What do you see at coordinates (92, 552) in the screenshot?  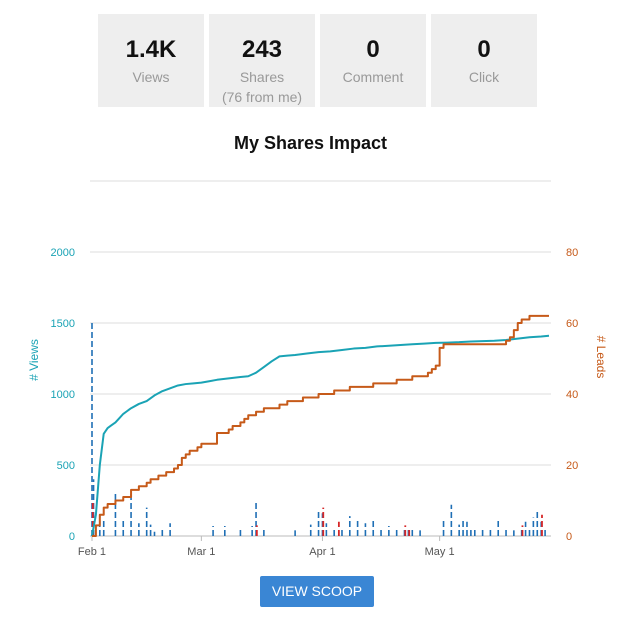 I see `x-tick-label: Feb 1` at bounding box center [92, 552].